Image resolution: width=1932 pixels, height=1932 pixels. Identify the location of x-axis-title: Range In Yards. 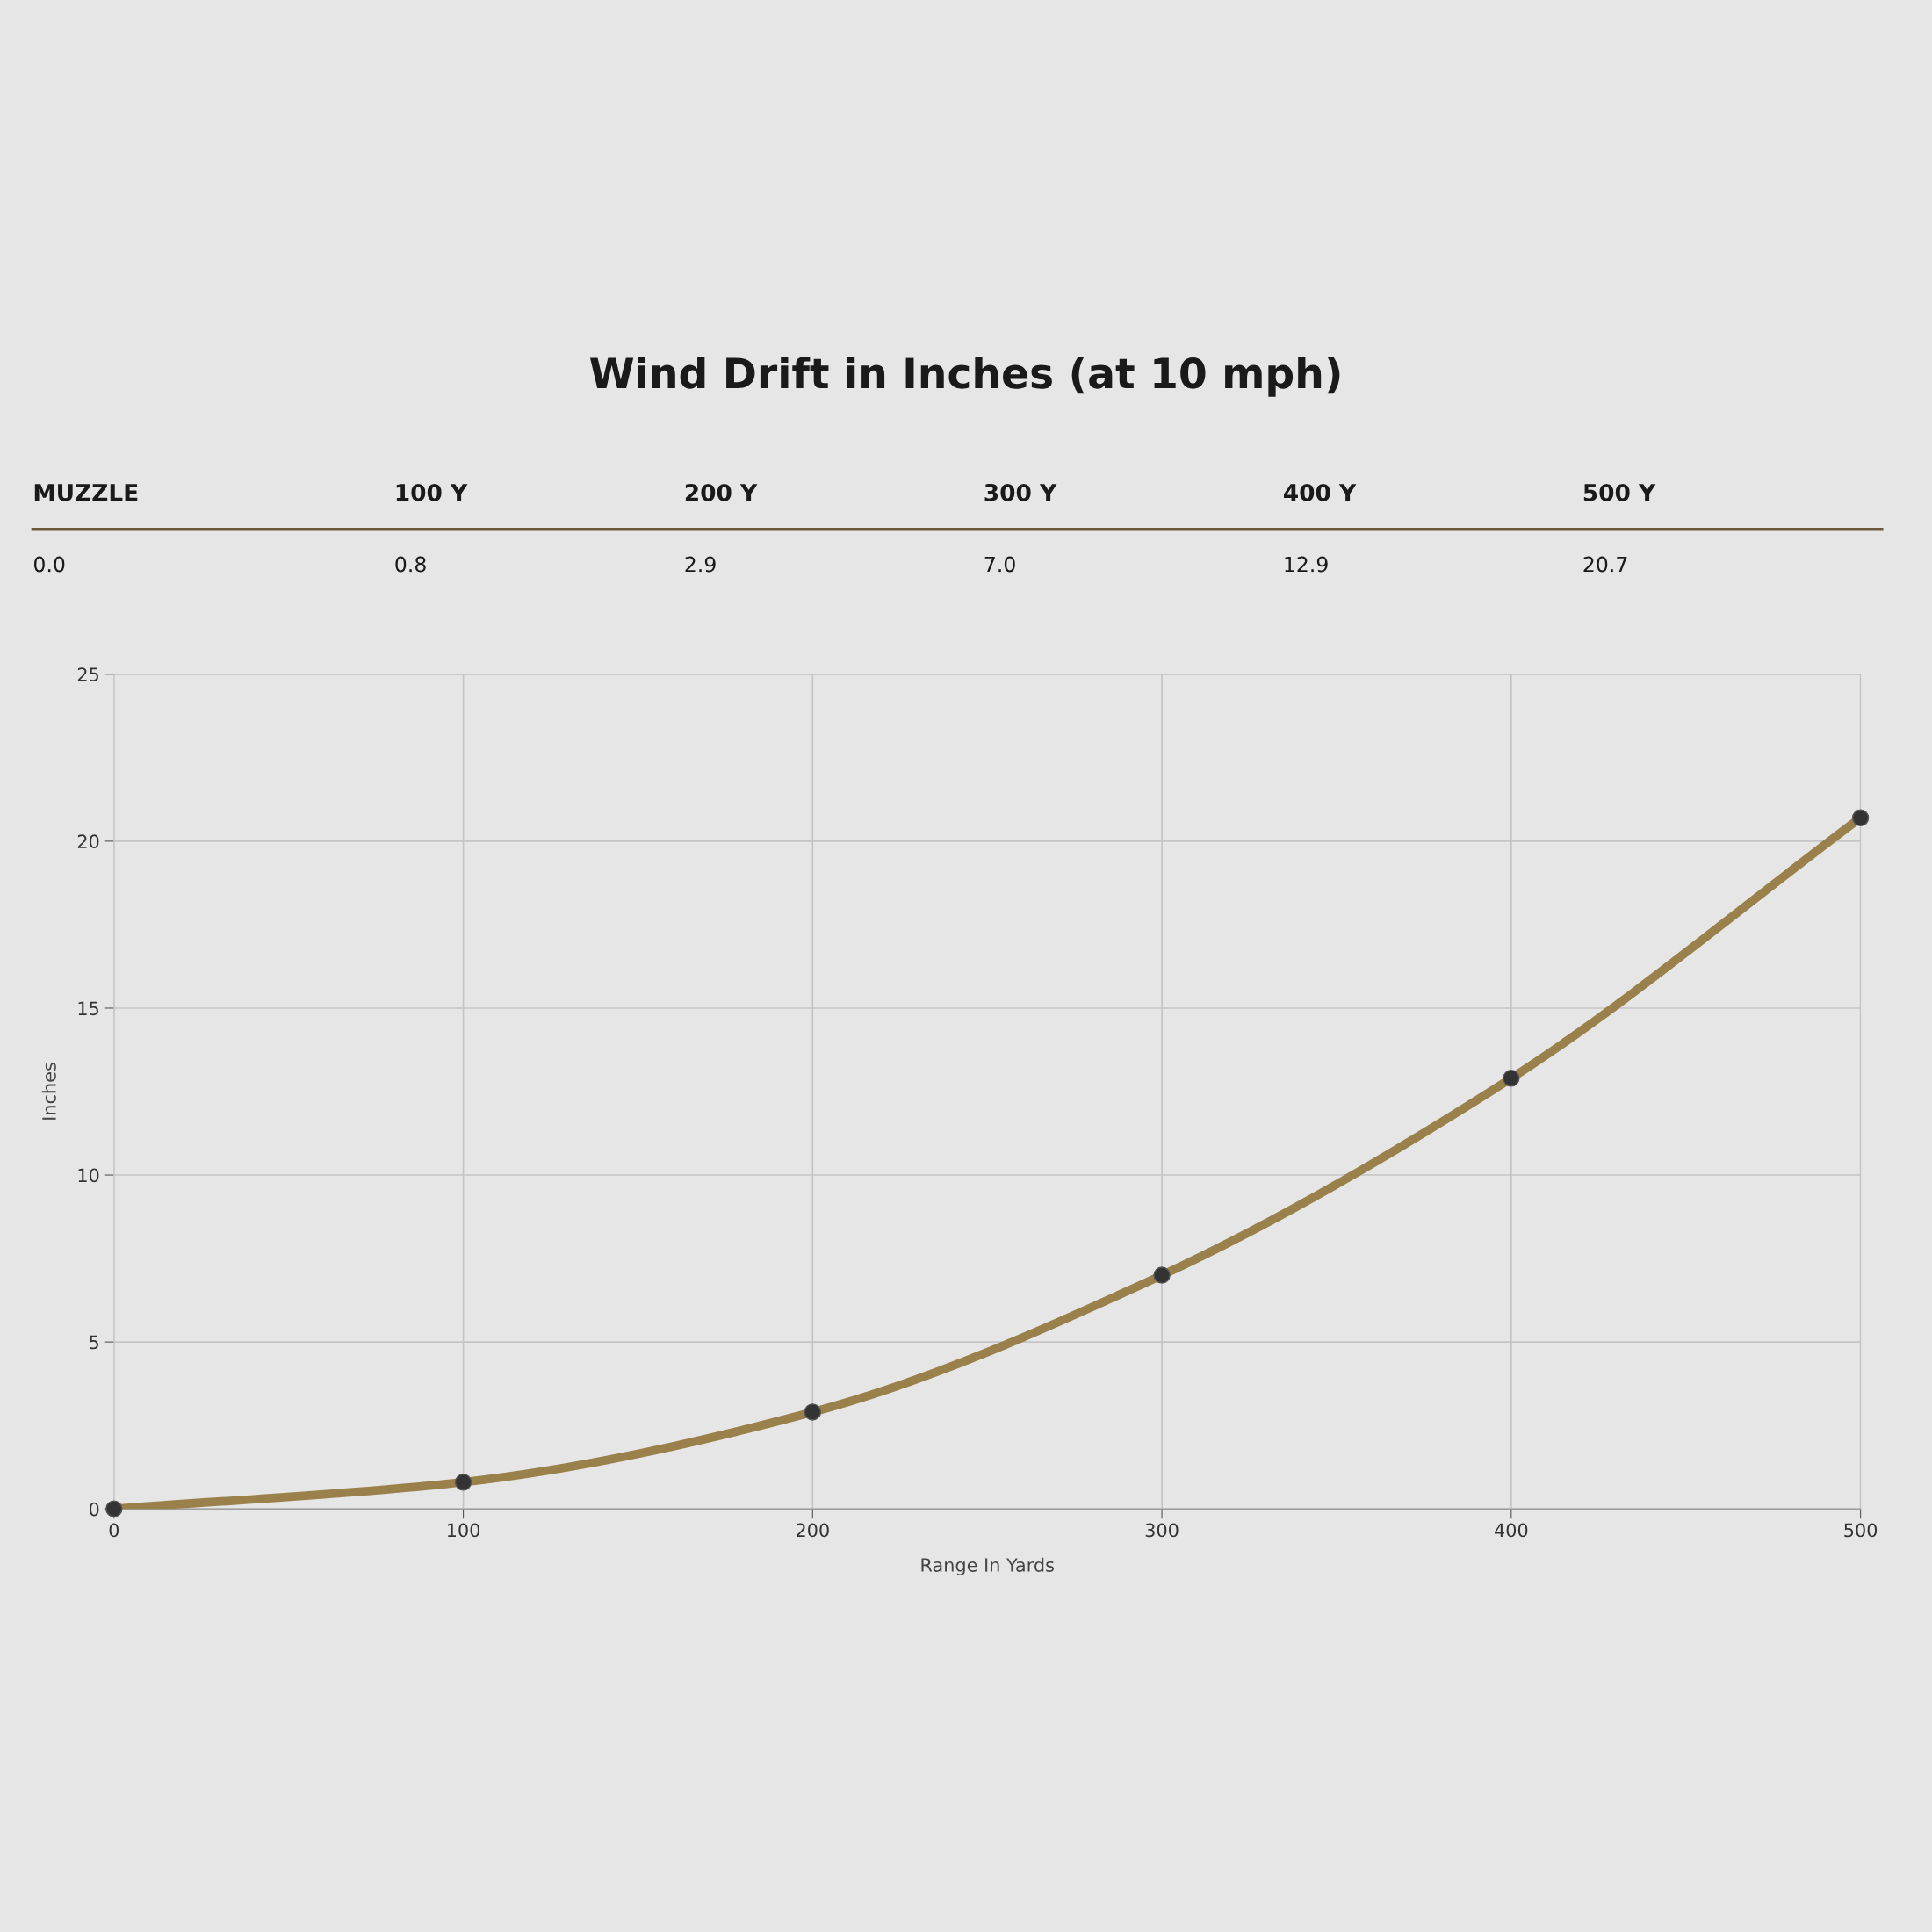
(988, 1566).